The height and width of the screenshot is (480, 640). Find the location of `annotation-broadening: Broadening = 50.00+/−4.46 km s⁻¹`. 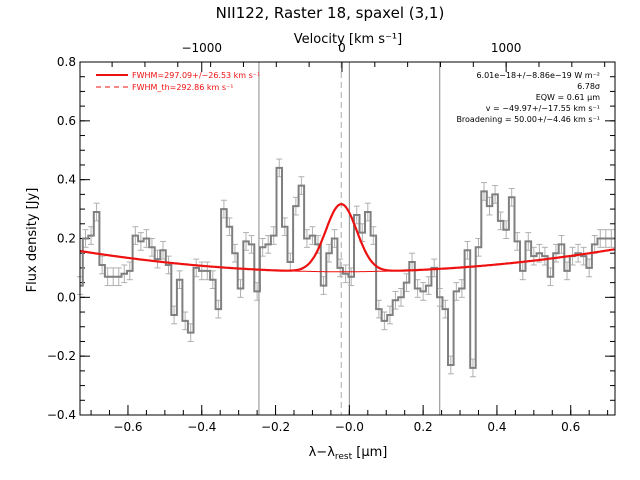

annotation-broadening: Broadening = 50.00+/−4.46 km s⁻¹ is located at coordinates (528, 119).